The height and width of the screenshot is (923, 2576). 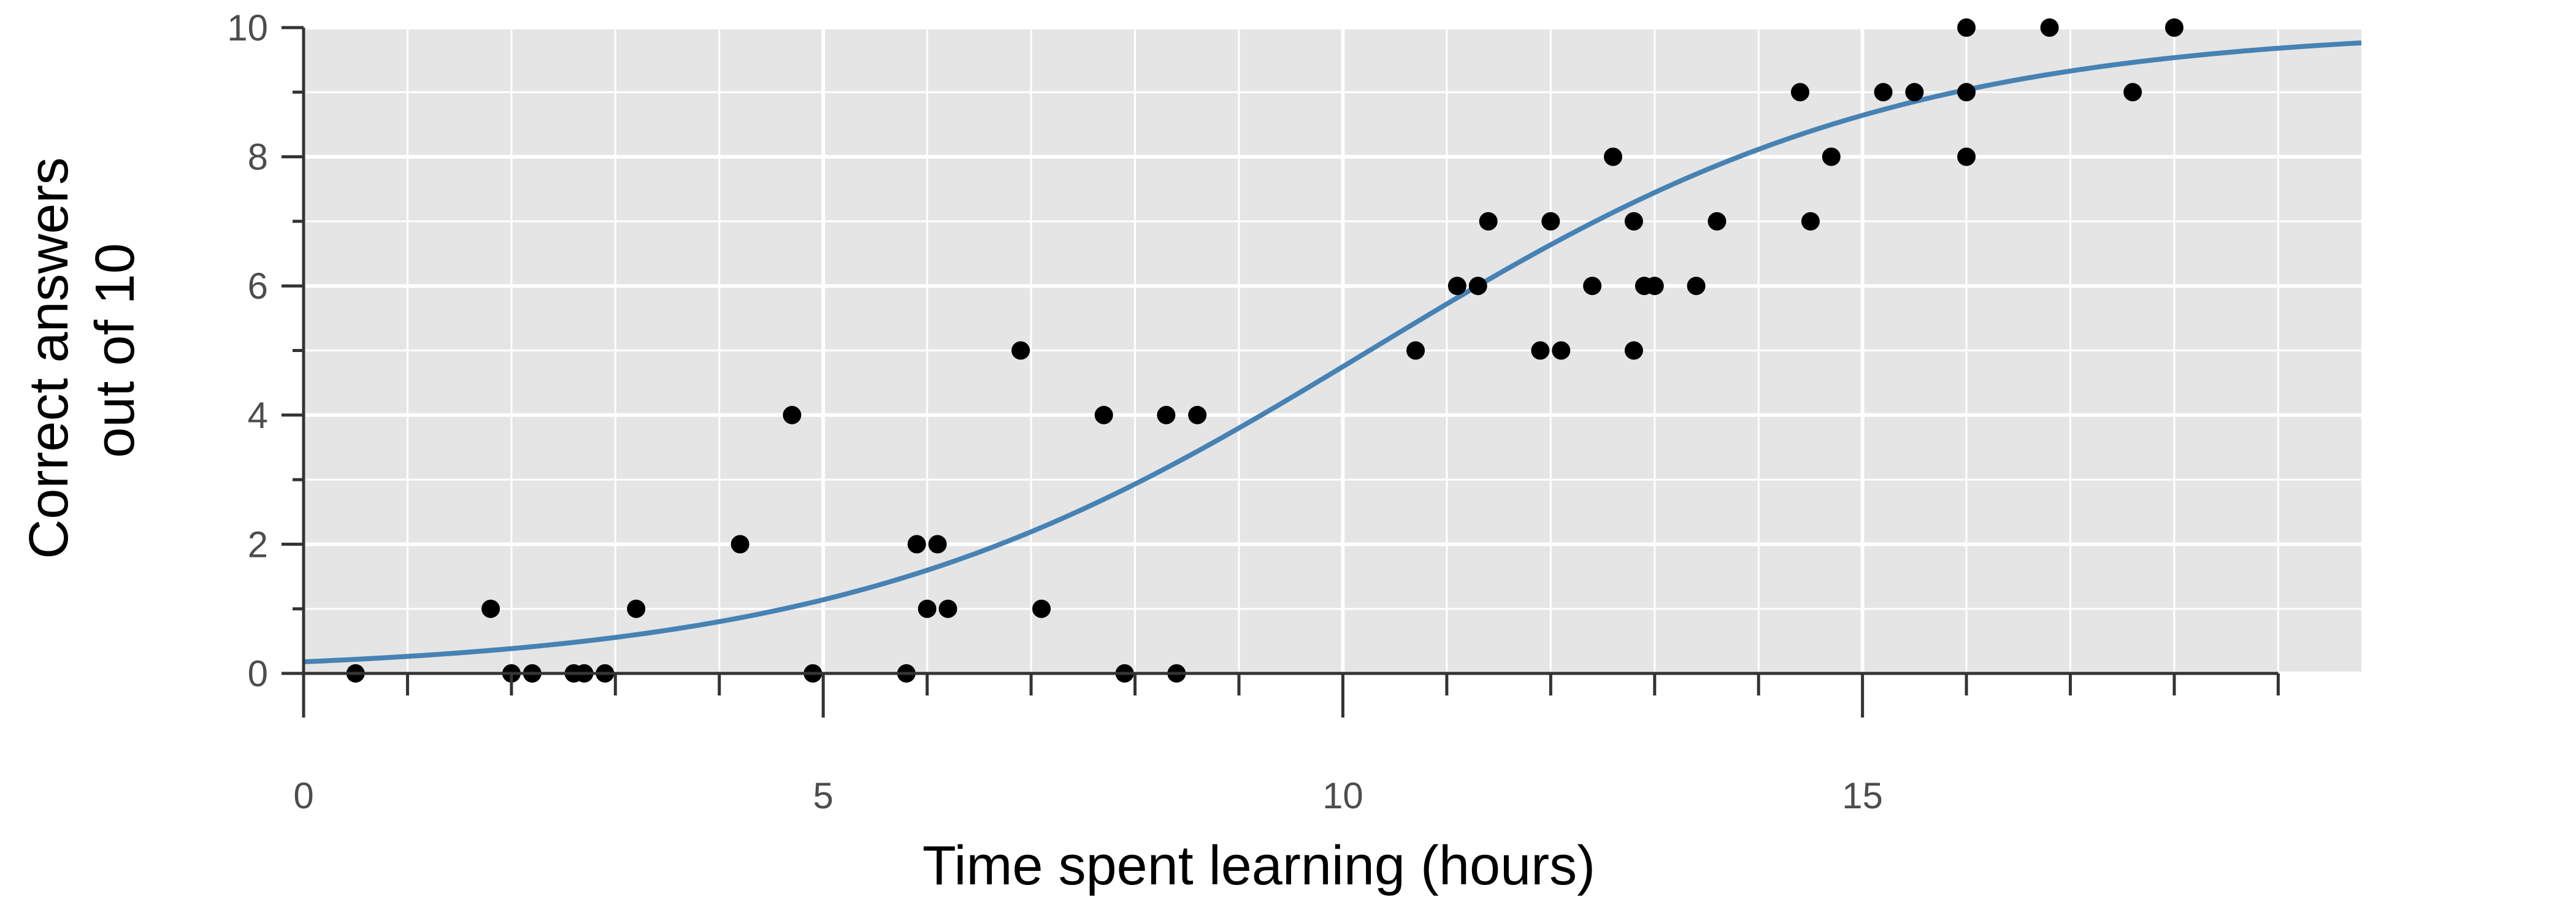 What do you see at coordinates (1862, 795) in the screenshot?
I see `x-tick-label: 15` at bounding box center [1862, 795].